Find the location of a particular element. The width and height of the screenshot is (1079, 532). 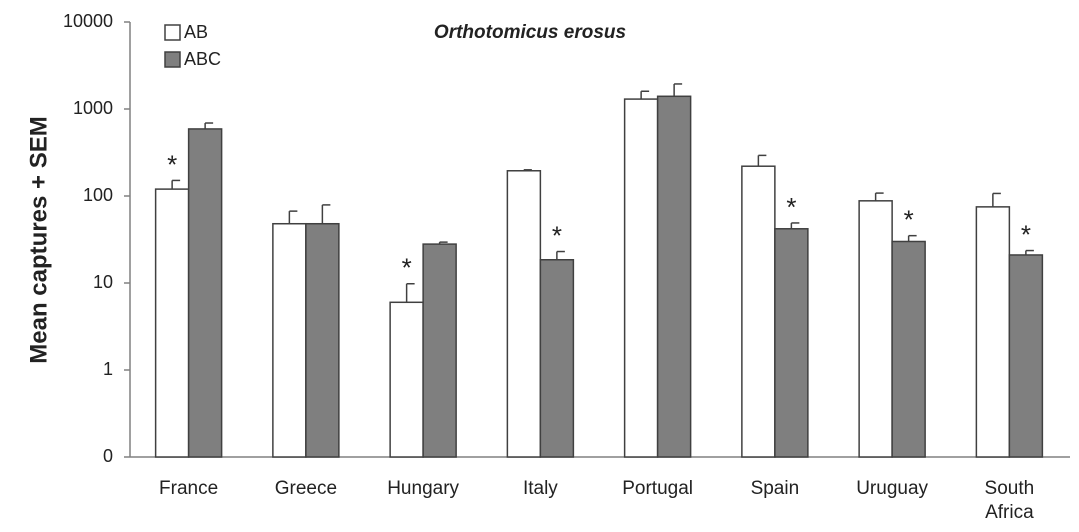

y-tick-label: 10 is located at coordinates (103, 282).